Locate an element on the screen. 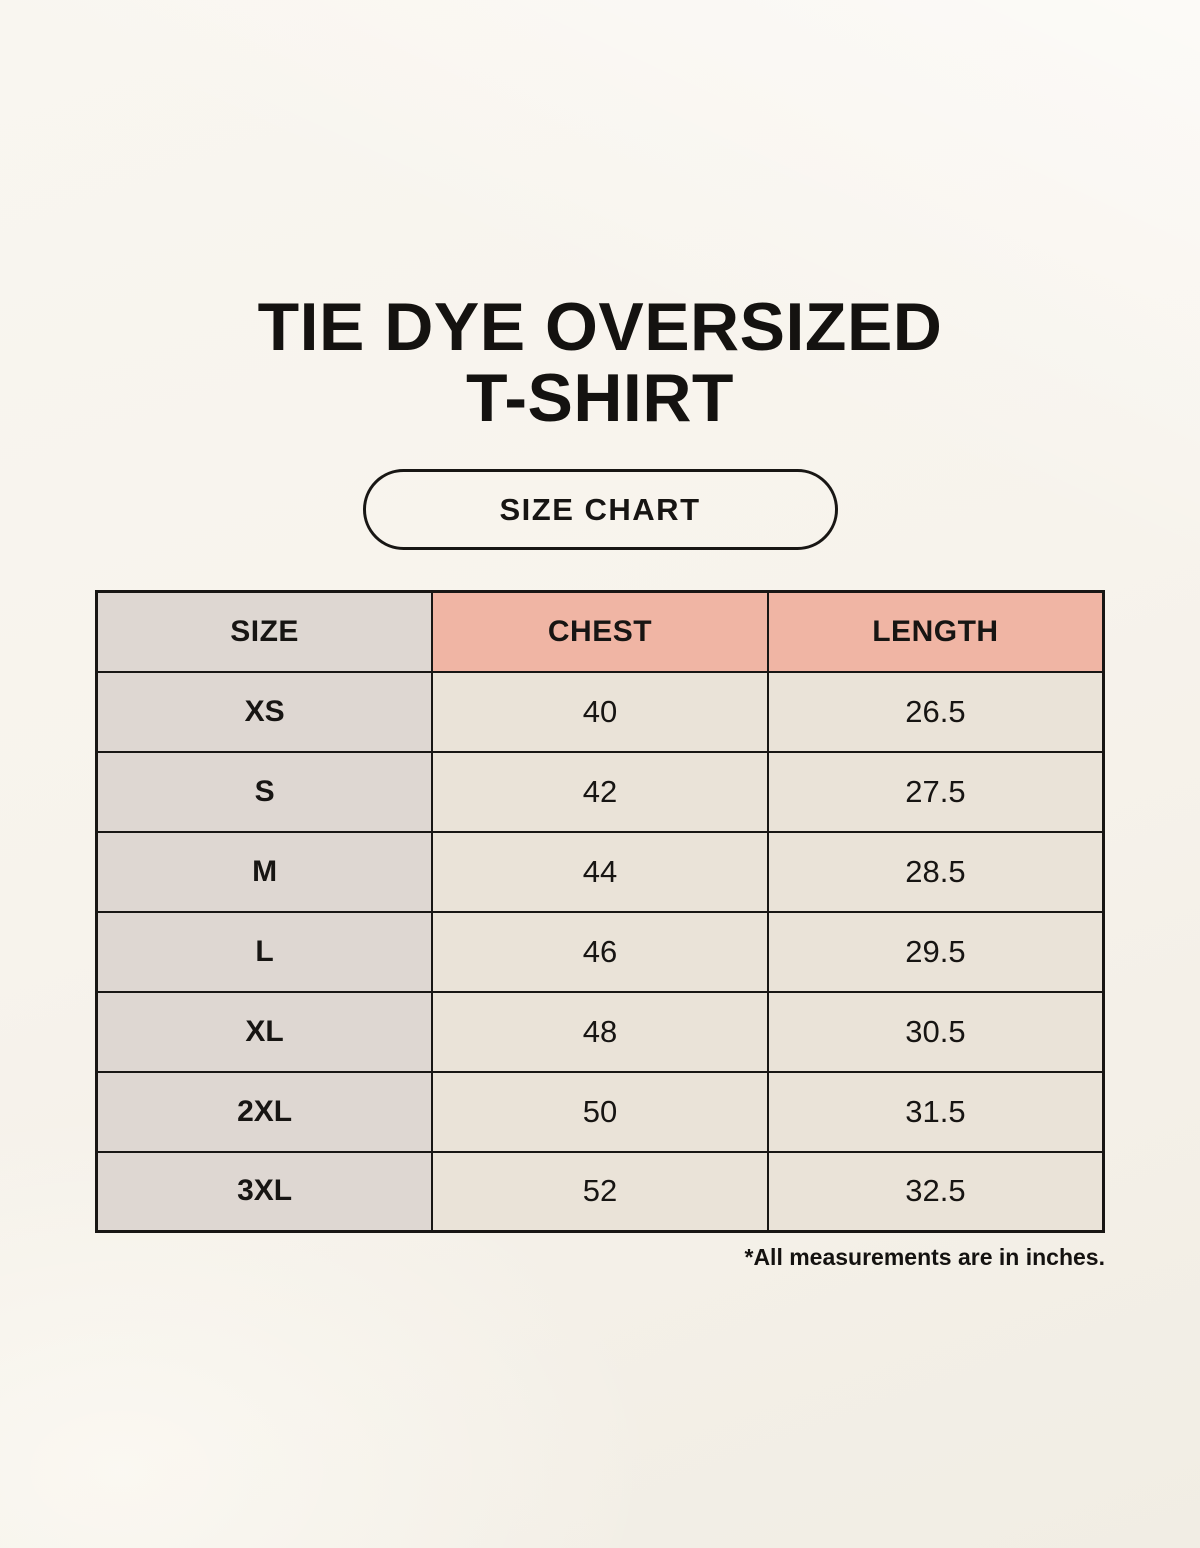  page-title: TIE DYE OVERSIZED T-SHIRT is located at coordinates (600, 363).